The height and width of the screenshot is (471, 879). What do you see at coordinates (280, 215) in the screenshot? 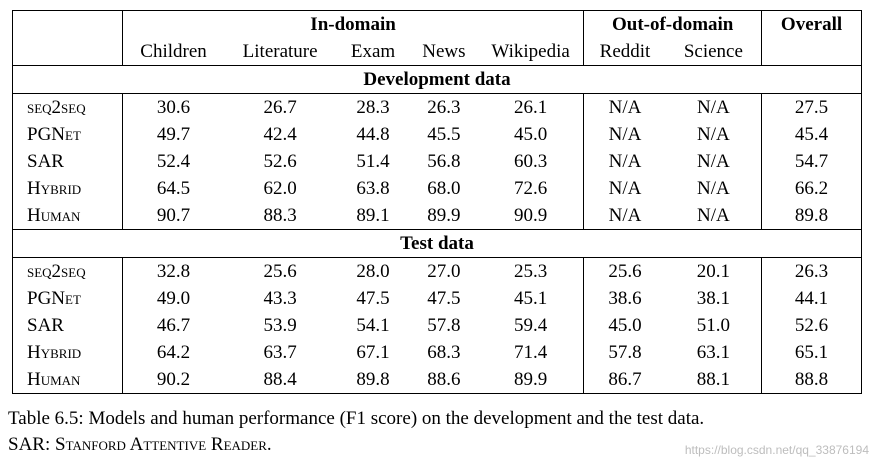
I see `table-cell: 88.3` at bounding box center [280, 215].